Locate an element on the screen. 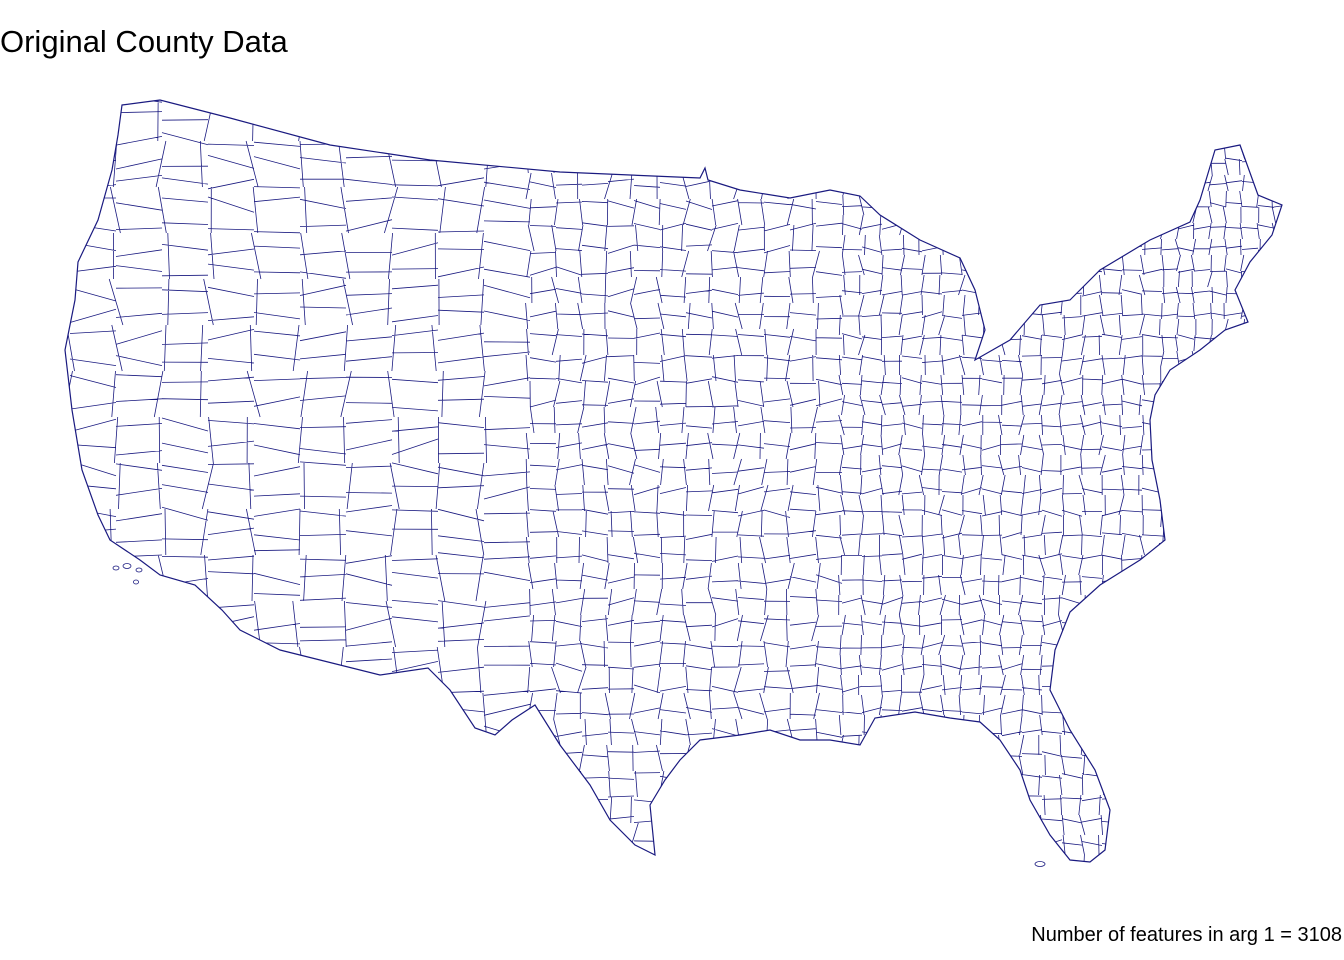  map-title: Original County Data is located at coordinates (144, 41).